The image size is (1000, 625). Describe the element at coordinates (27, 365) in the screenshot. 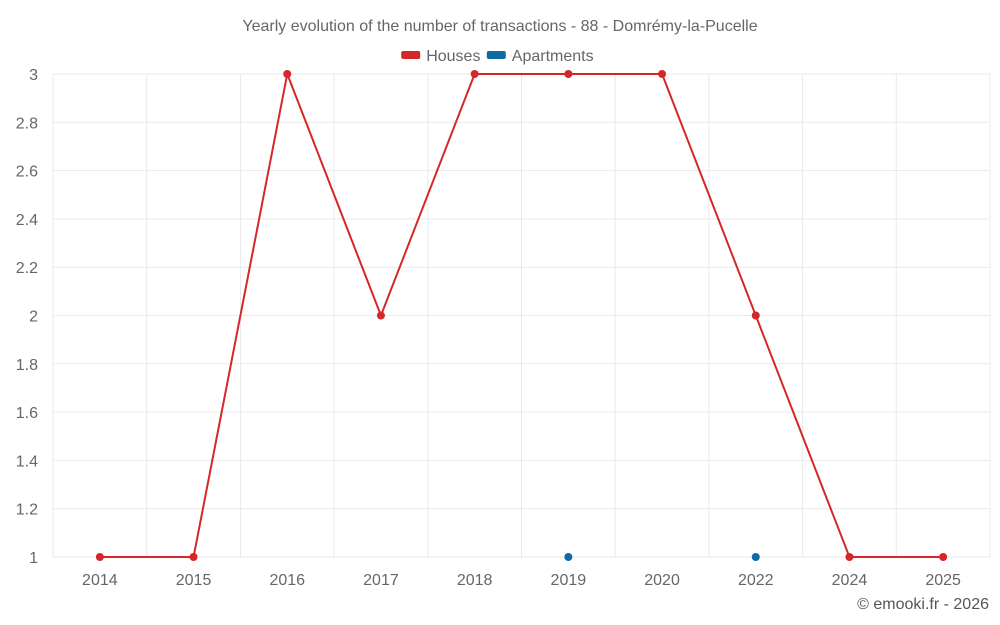

I see `y-tick-label: 1.8` at that location.